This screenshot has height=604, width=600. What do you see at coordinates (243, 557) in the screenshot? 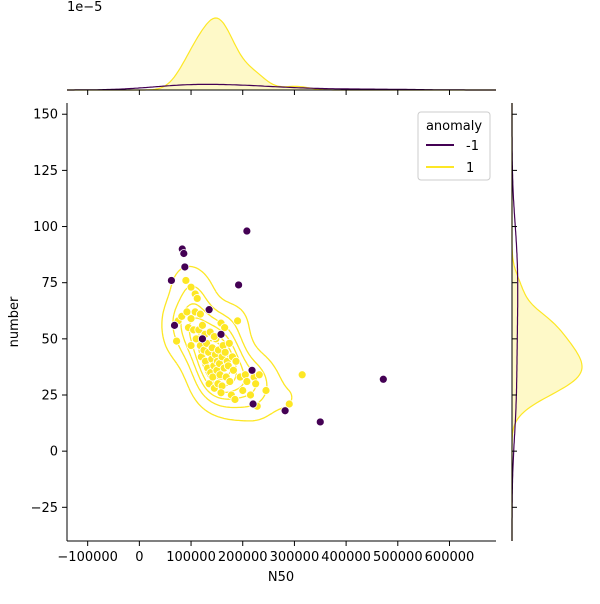
I see `x-tick-label: 200000` at bounding box center [243, 557].